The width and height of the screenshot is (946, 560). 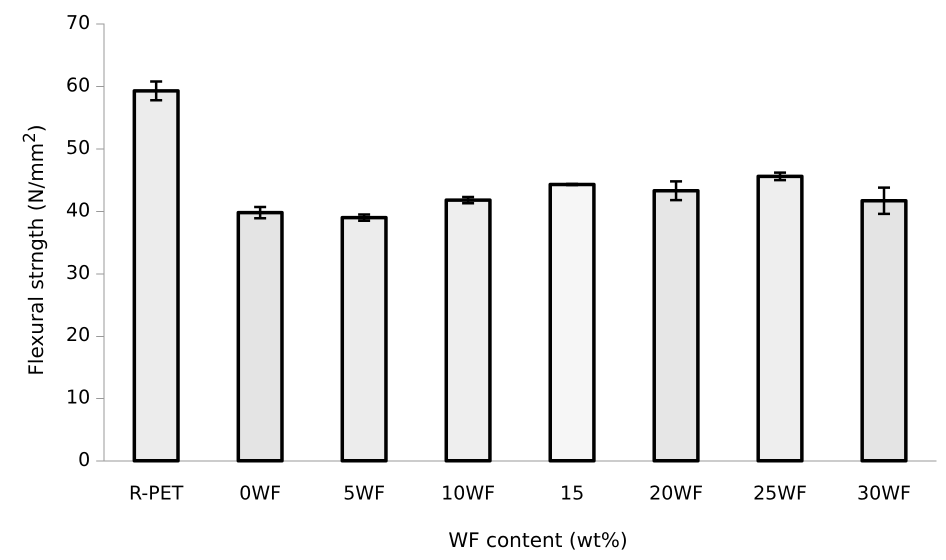 I want to click on y-tick-label: 0, so click(x=84, y=460).